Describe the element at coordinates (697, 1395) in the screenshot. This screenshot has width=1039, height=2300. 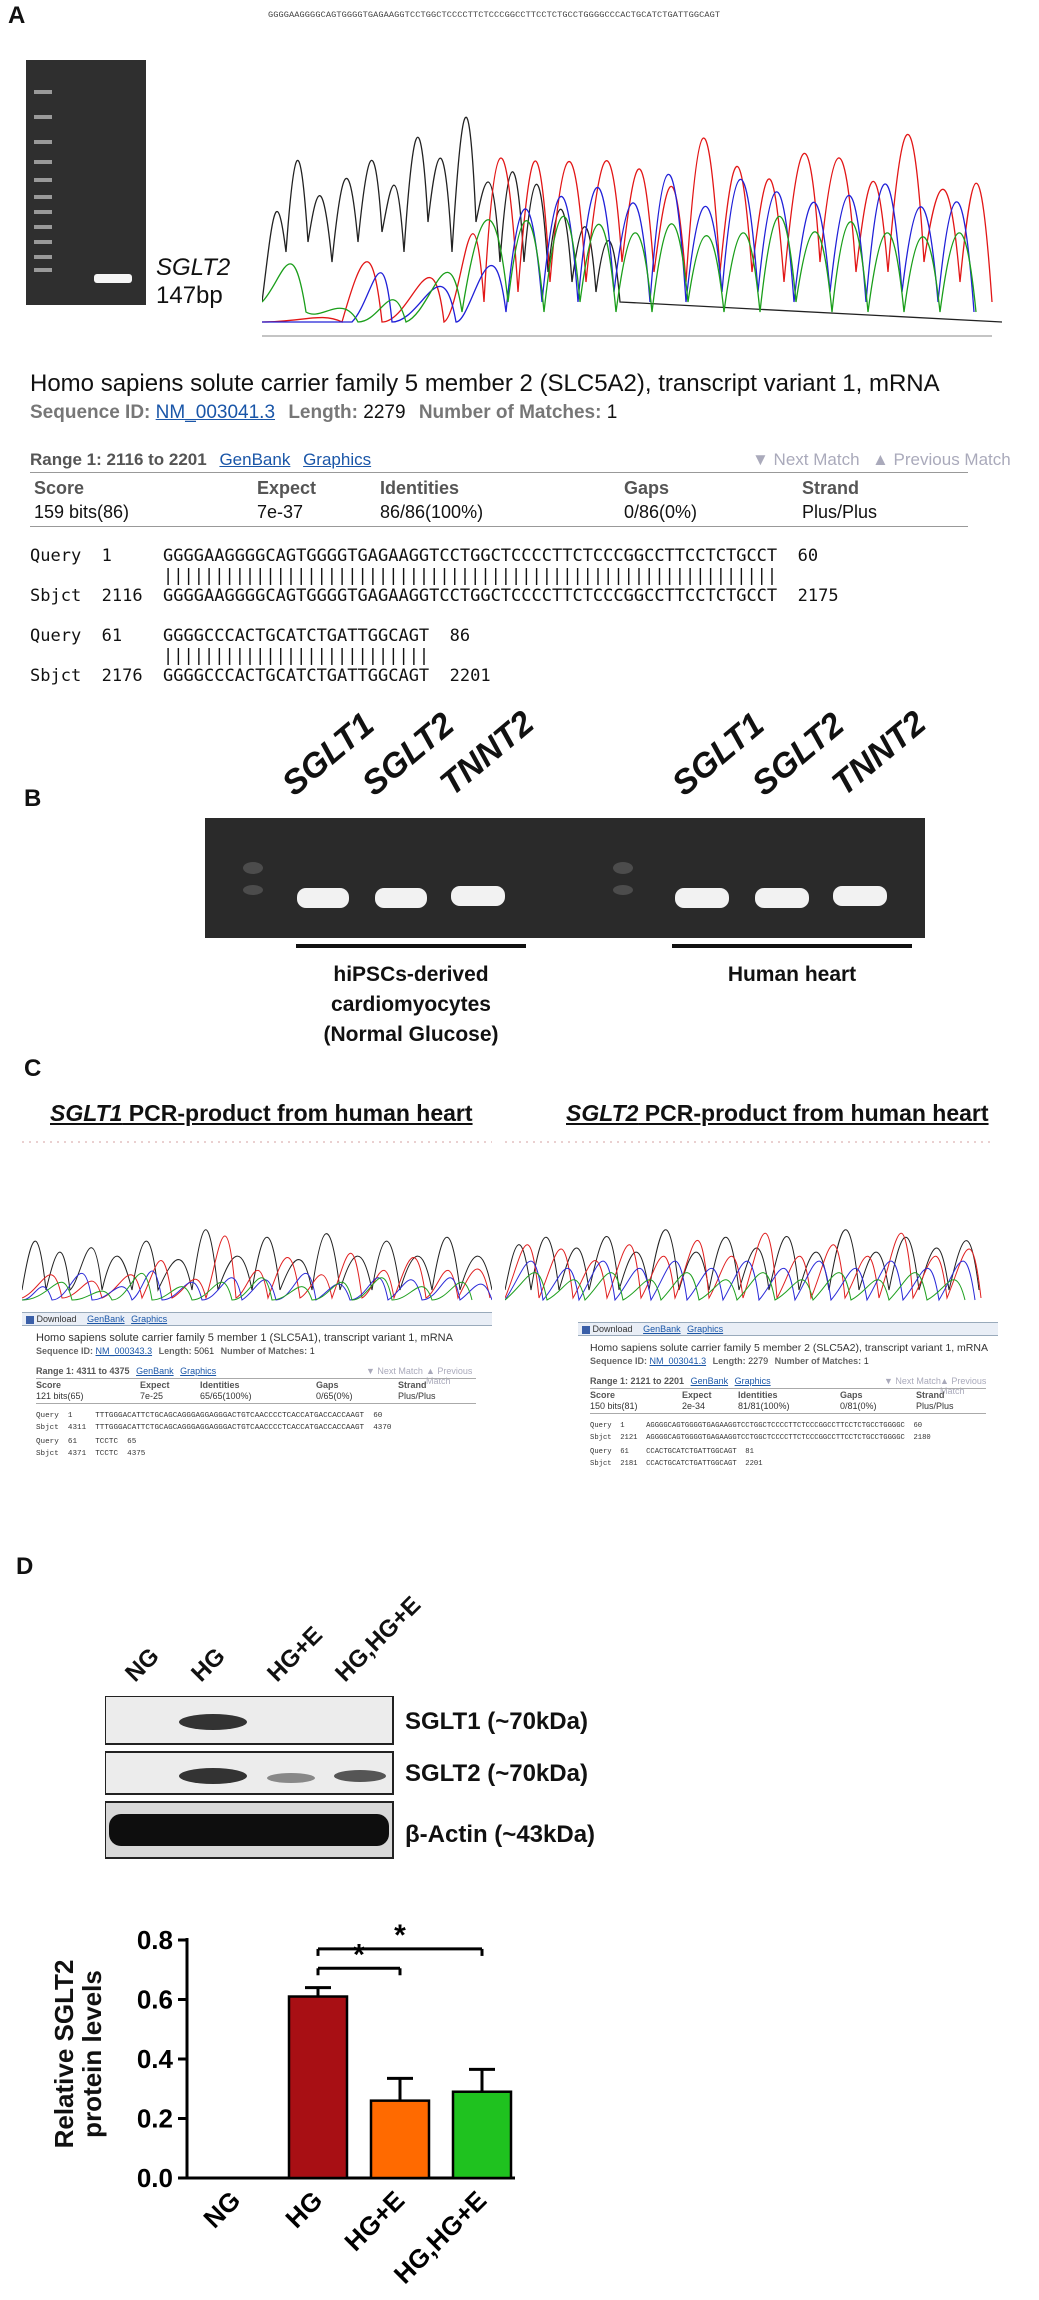
I see `right-h-expect: Expect` at that location.